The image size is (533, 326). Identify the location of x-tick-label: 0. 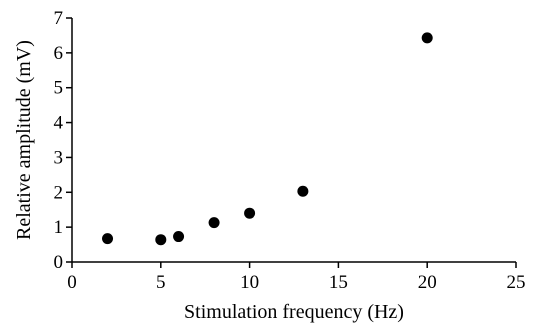
(72, 282).